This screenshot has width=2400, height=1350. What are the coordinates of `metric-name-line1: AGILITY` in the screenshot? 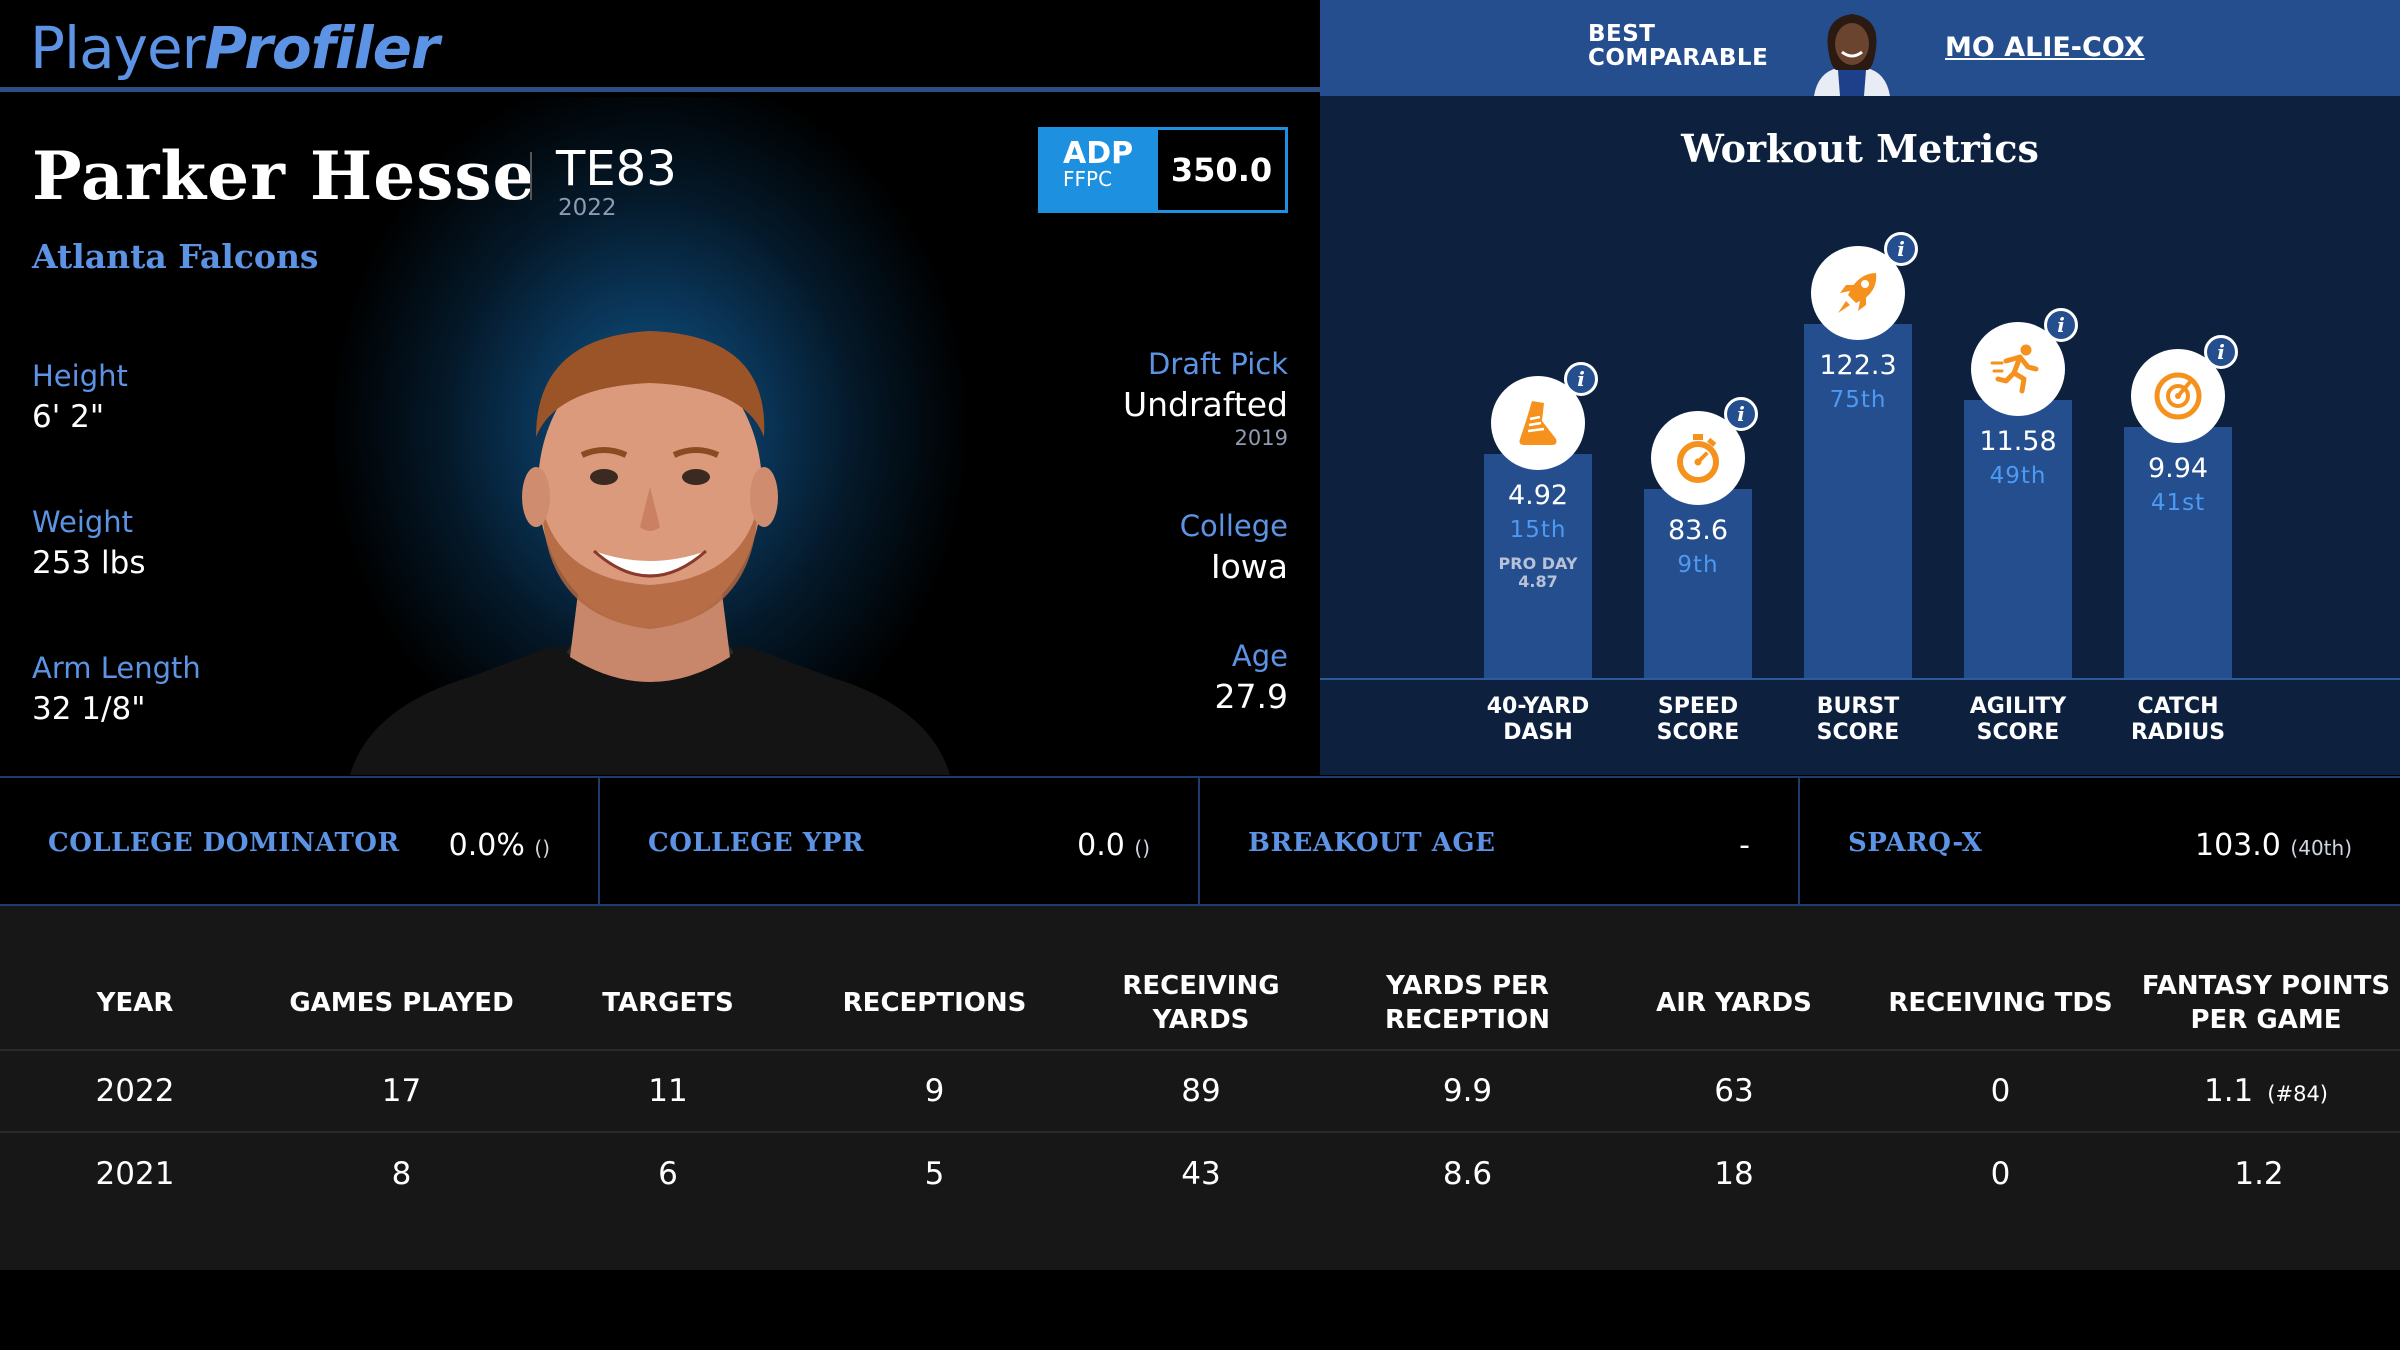 It's located at (2018, 706).